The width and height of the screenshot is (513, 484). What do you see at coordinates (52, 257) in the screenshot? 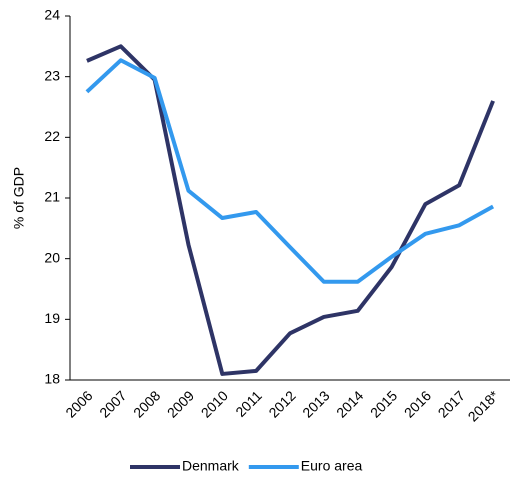
I see `y-tick-label: 20` at bounding box center [52, 257].